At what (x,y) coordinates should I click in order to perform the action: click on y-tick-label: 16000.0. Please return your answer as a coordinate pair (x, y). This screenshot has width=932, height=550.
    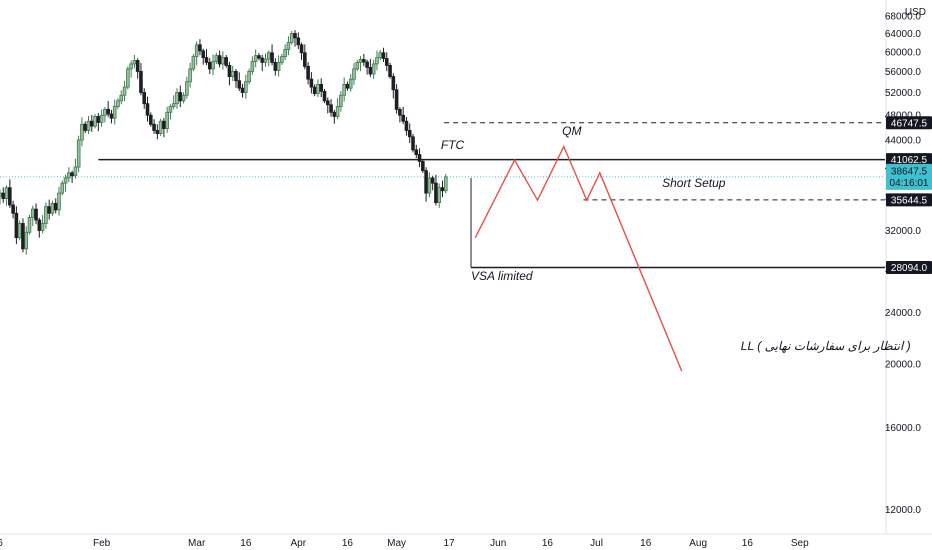
    Looking at the image, I should click on (903, 428).